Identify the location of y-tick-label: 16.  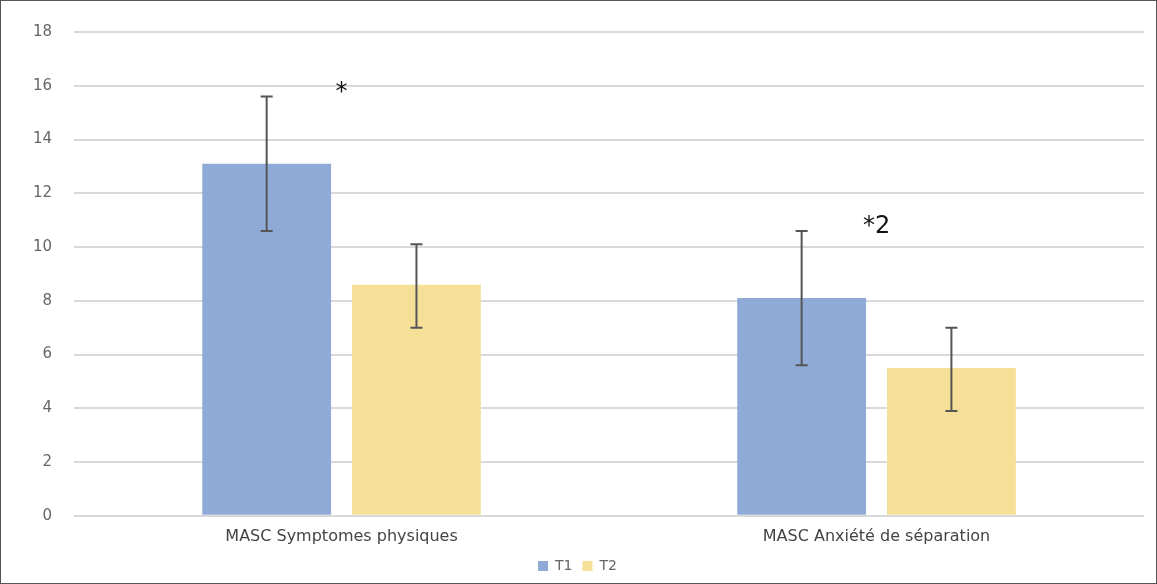
(42, 84).